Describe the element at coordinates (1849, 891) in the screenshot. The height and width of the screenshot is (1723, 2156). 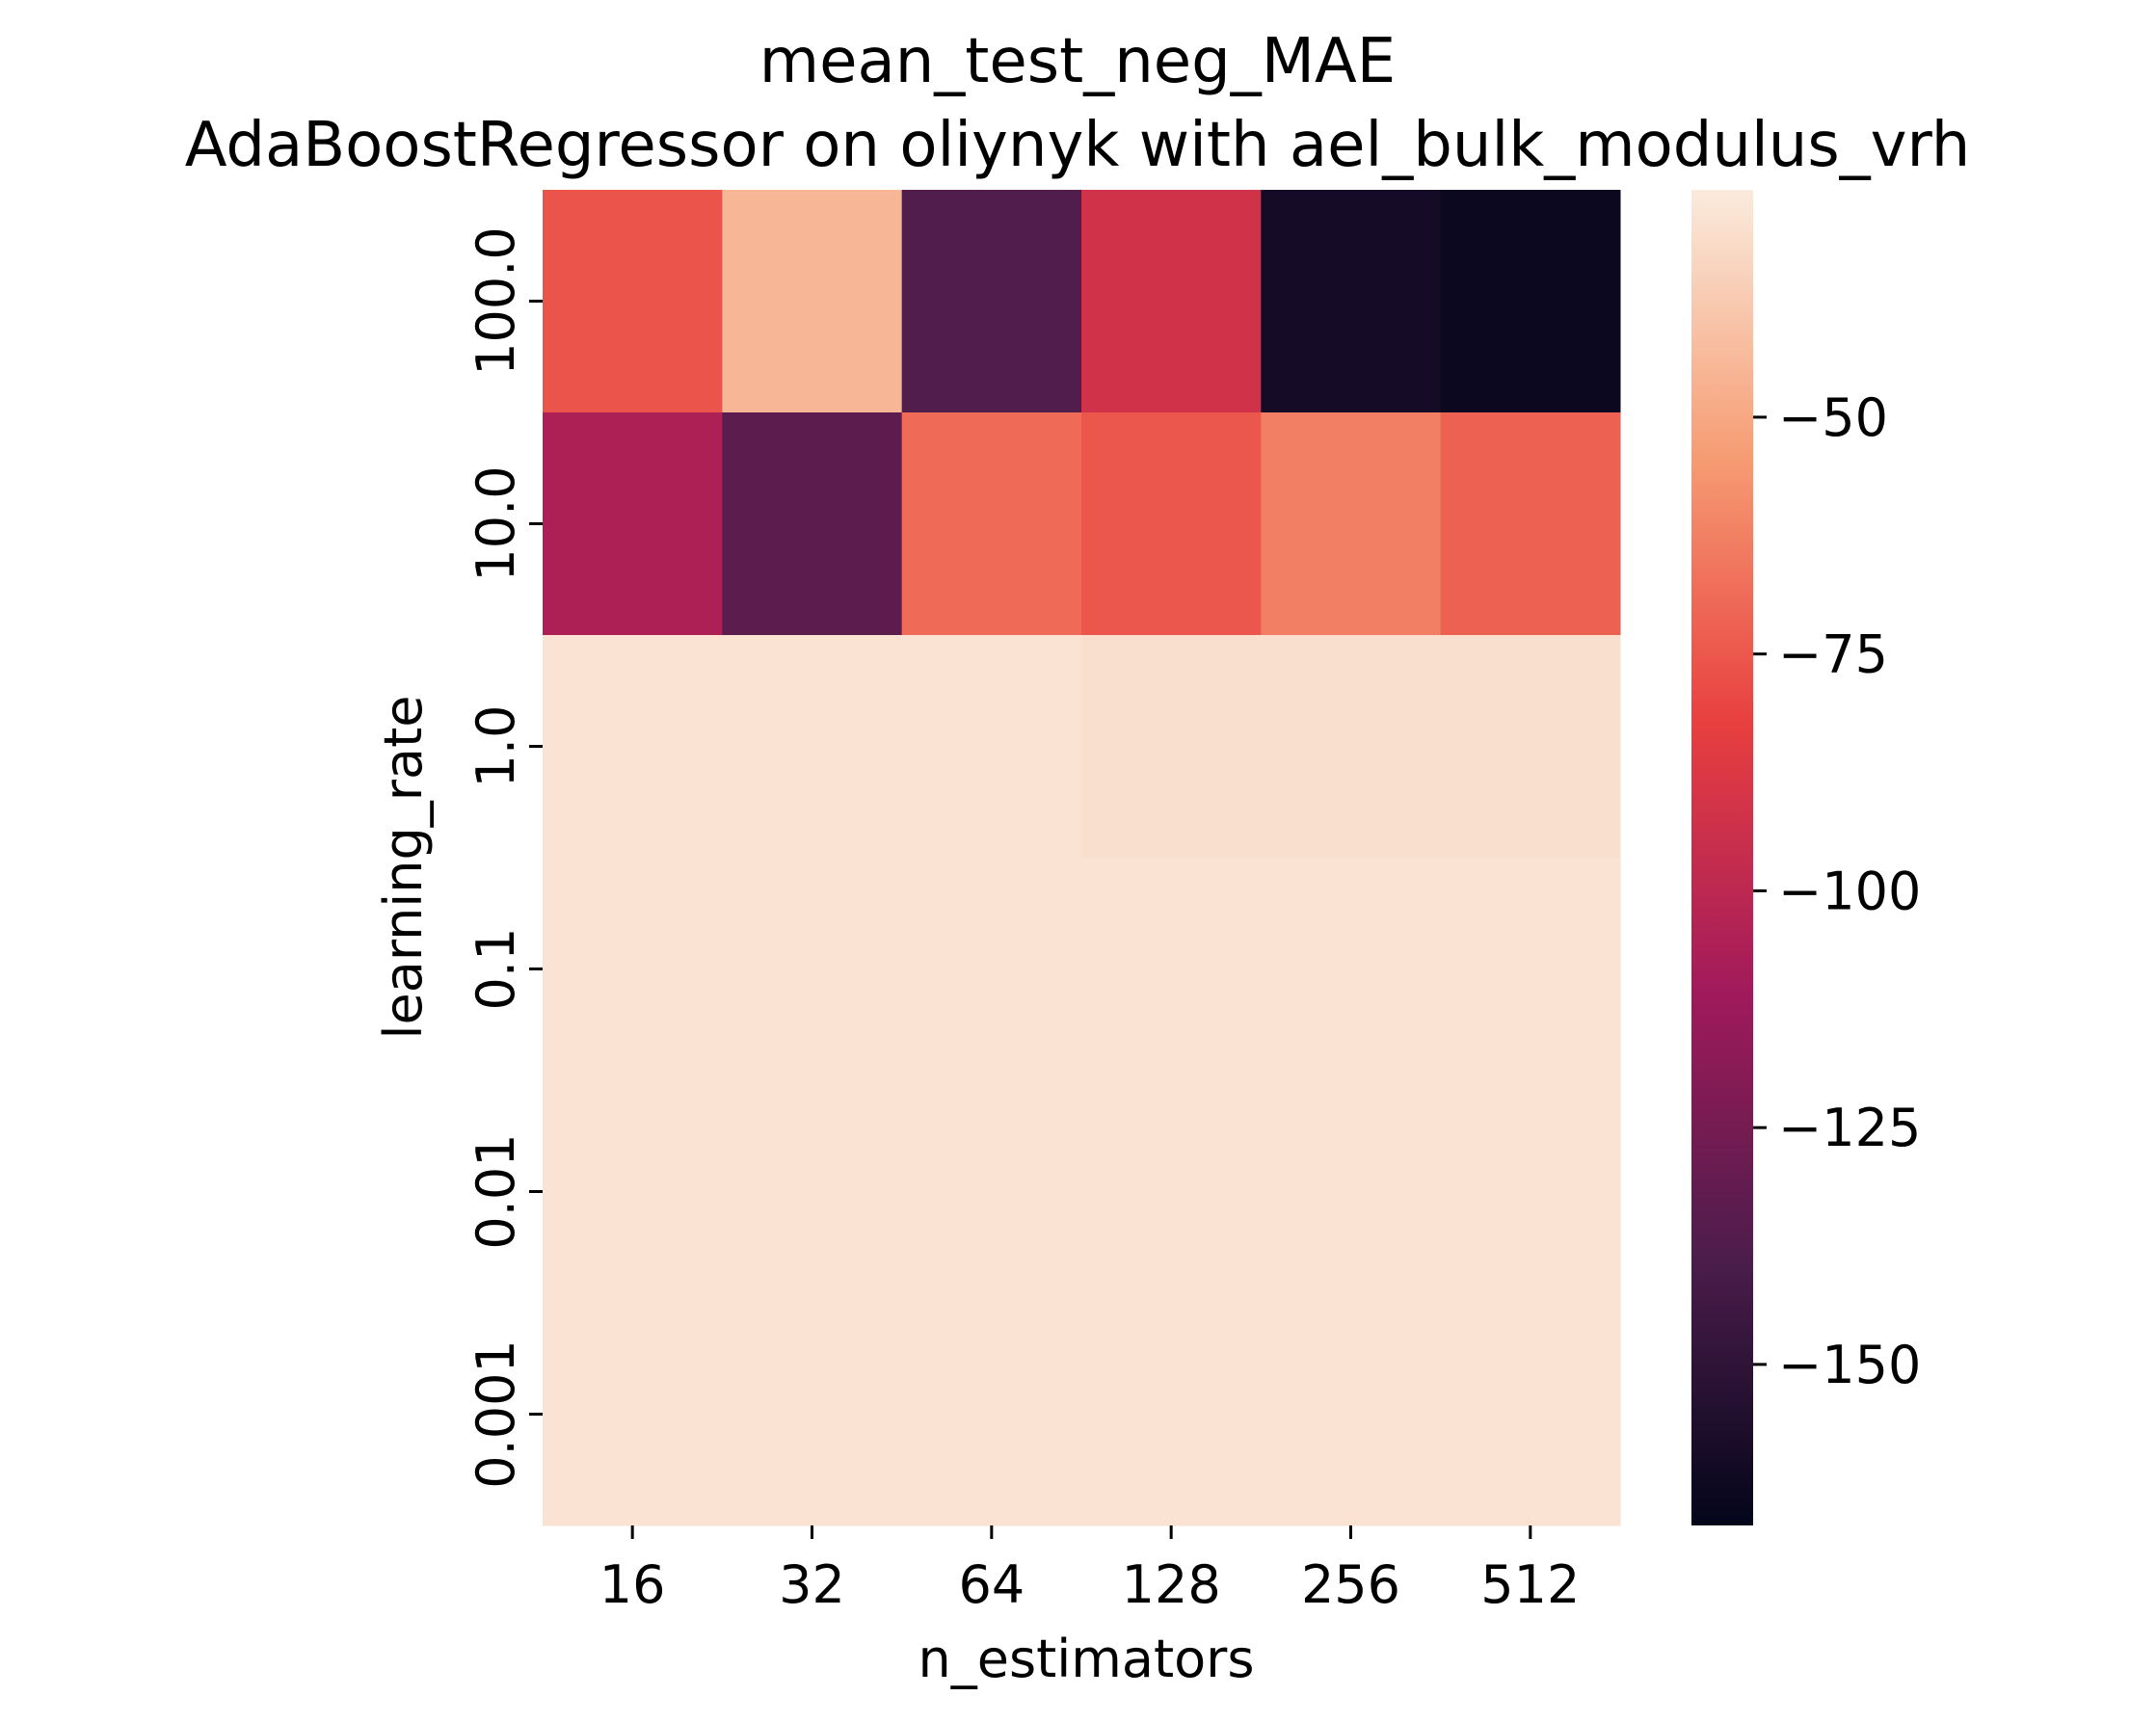
I see `colorbar-tick-label: −100` at that location.